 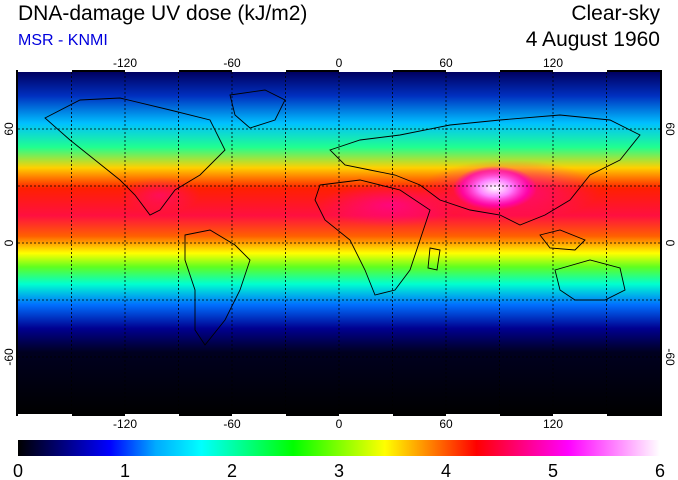 What do you see at coordinates (592, 39) in the screenshot?
I see `date-label: 4 August 1960` at bounding box center [592, 39].